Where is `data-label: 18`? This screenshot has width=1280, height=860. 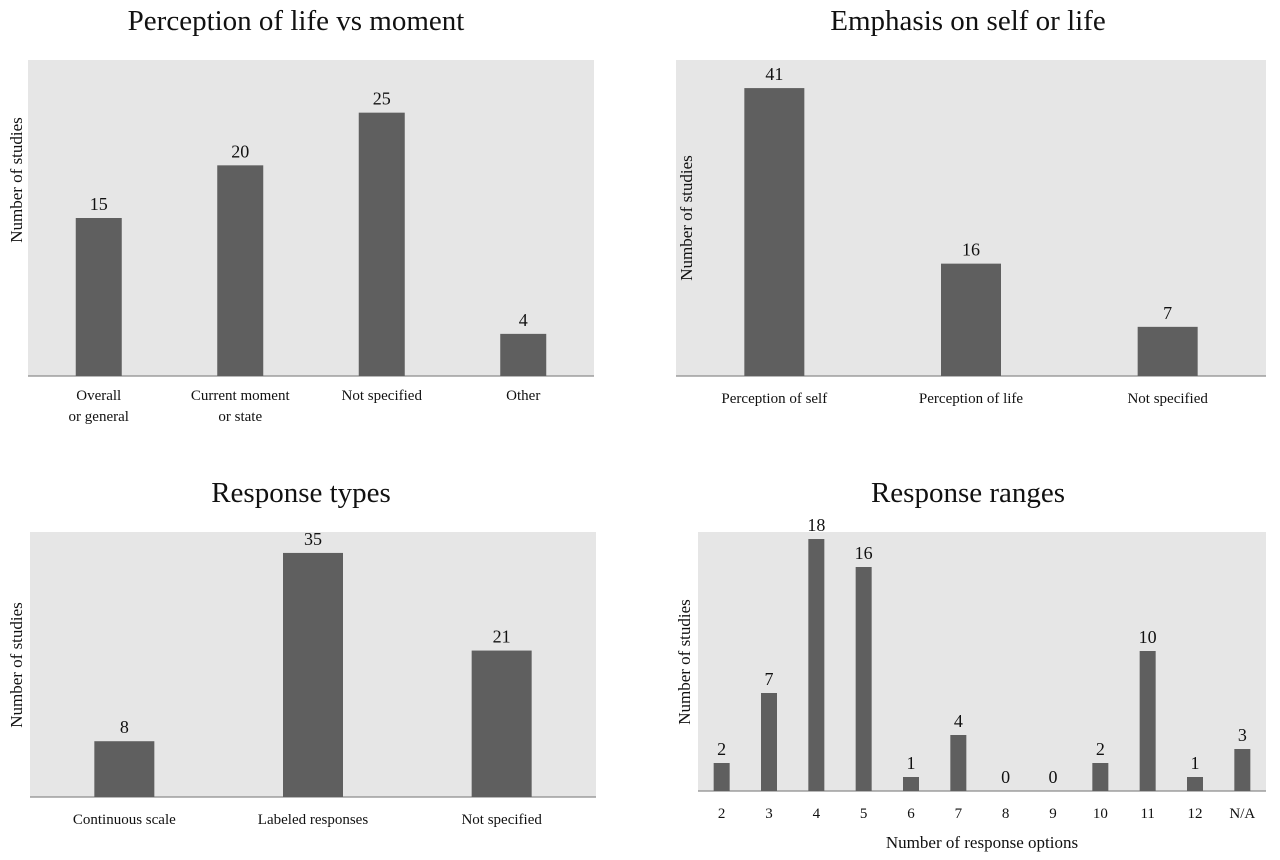
data-label: 18 is located at coordinates (816, 525).